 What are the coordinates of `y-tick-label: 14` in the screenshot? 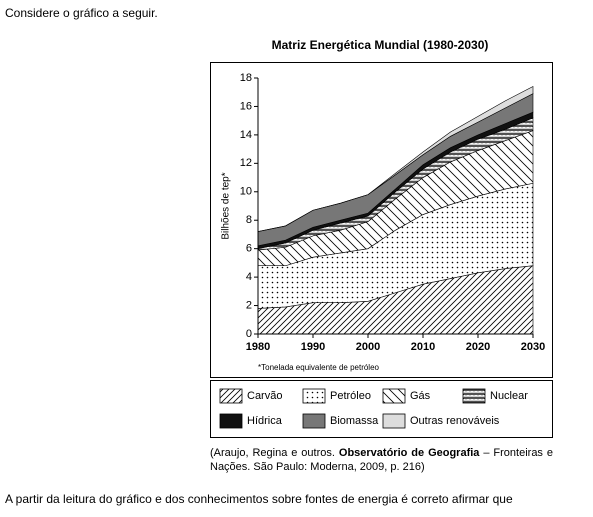 It's located at (246, 135).